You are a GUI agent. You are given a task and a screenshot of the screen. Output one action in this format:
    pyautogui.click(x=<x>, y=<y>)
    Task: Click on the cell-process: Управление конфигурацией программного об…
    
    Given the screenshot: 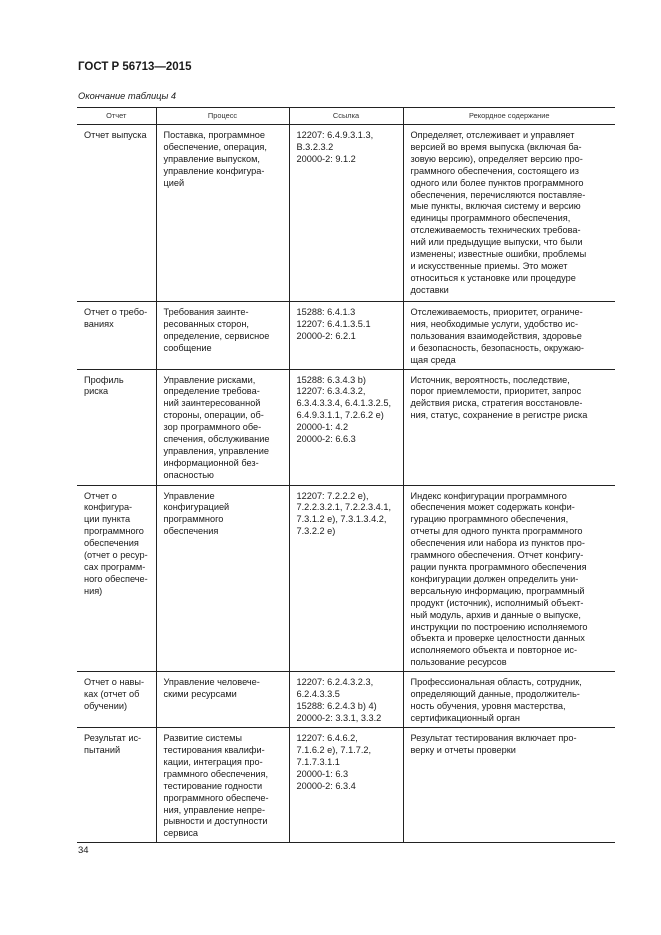 What is the action you would take?
    pyautogui.click(x=222, y=578)
    